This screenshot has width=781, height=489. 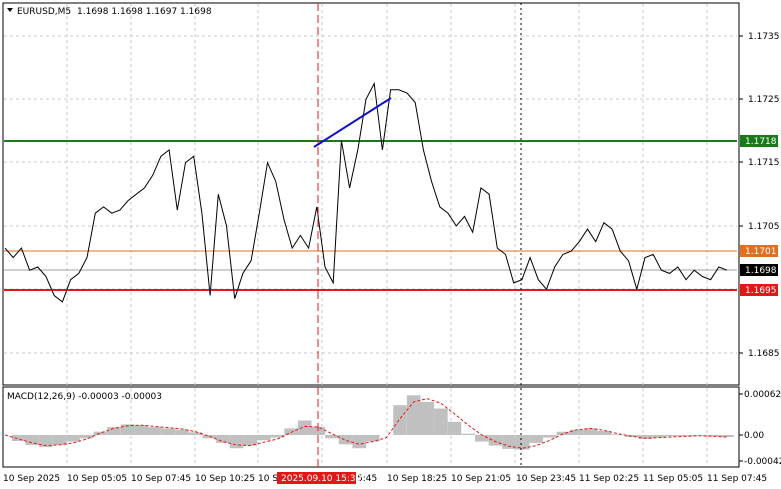 I want to click on time-tick: 10 Sep 23:45, so click(x=546, y=479).